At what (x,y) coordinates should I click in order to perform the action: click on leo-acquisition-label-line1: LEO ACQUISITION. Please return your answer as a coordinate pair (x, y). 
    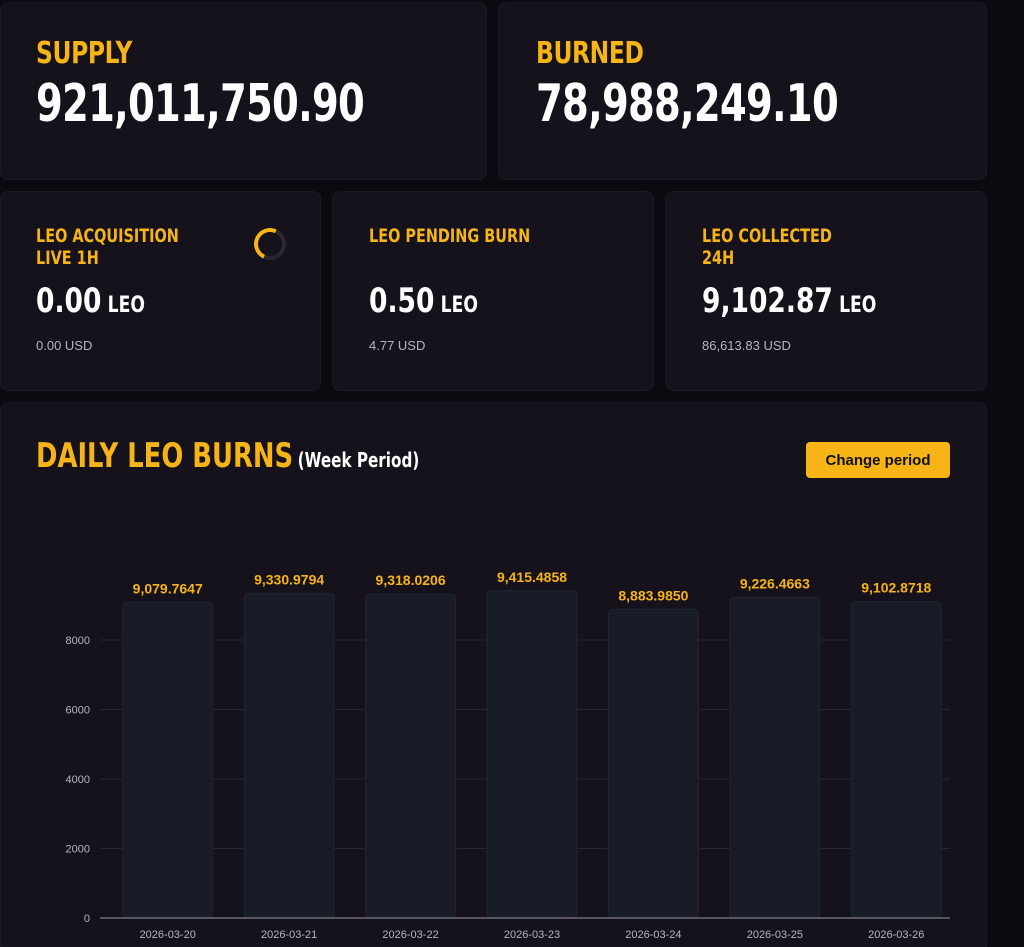
    Looking at the image, I should click on (107, 236).